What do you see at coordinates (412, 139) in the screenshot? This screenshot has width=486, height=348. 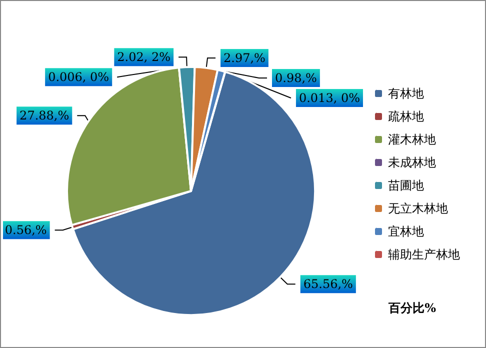 I see `legend-label: 灌木林地` at bounding box center [412, 139].